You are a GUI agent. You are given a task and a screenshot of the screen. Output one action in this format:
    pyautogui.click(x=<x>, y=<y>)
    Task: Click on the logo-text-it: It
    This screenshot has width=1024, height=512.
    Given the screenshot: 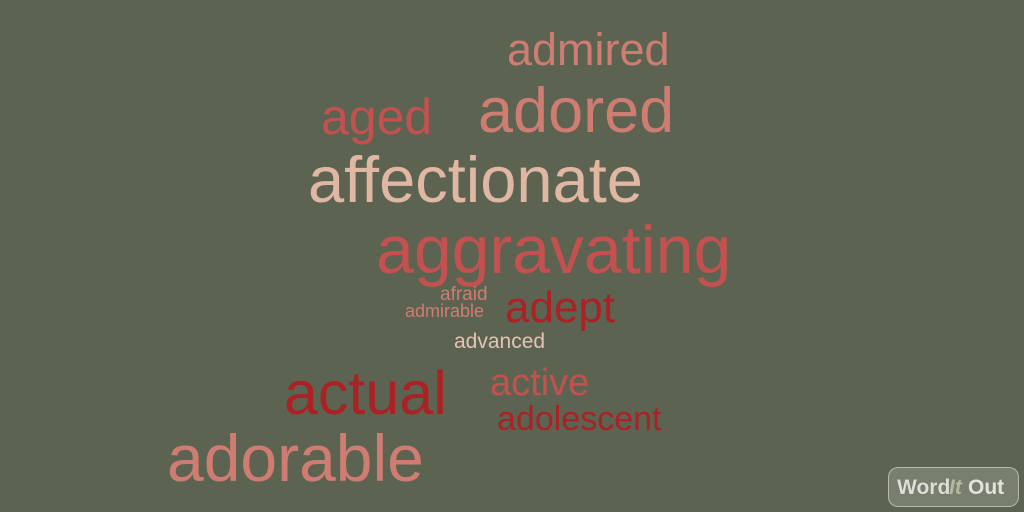 What is the action you would take?
    pyautogui.click(x=955, y=487)
    